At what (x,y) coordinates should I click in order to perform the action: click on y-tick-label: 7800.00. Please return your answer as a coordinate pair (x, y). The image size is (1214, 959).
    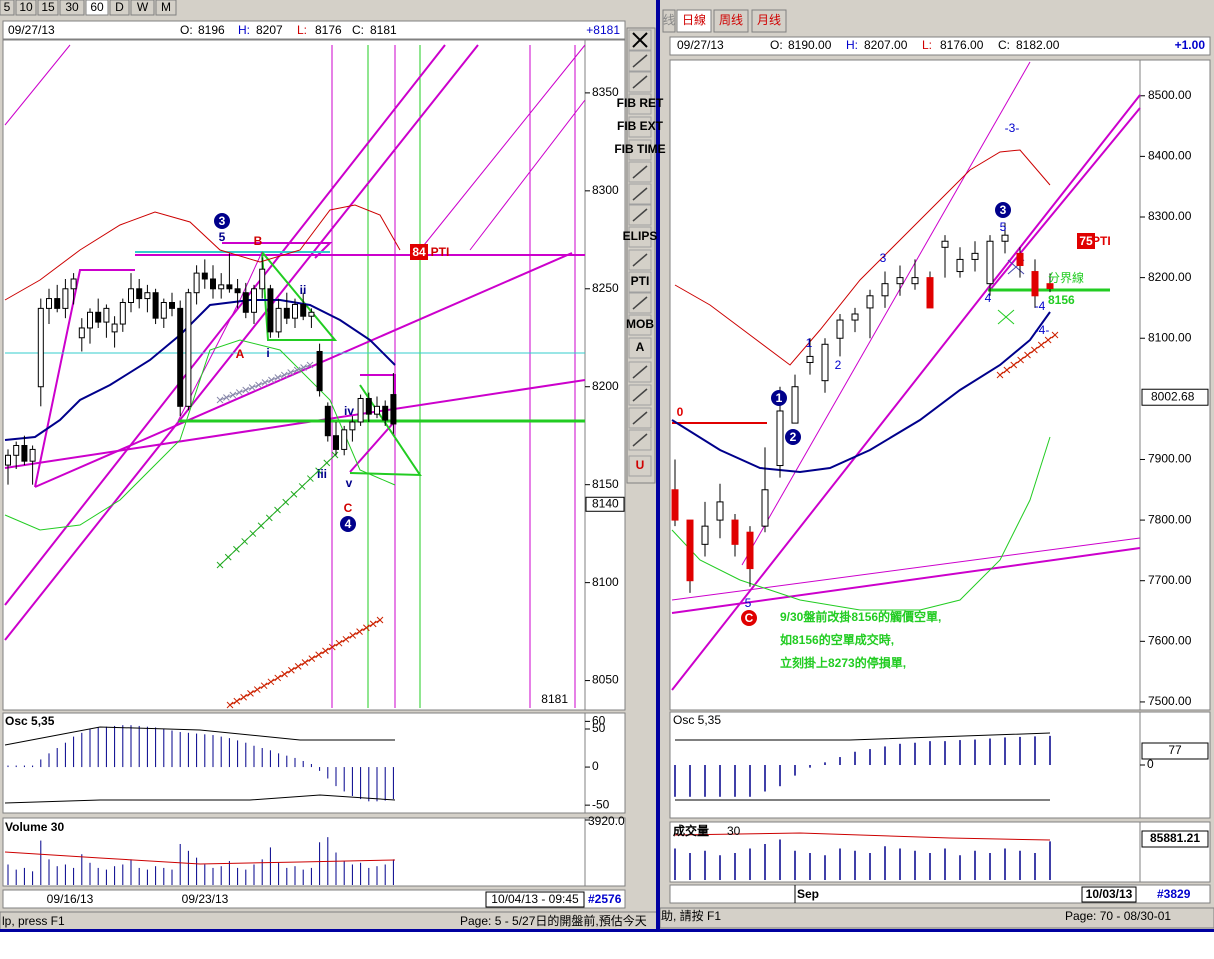
    Looking at the image, I should click on (1170, 519).